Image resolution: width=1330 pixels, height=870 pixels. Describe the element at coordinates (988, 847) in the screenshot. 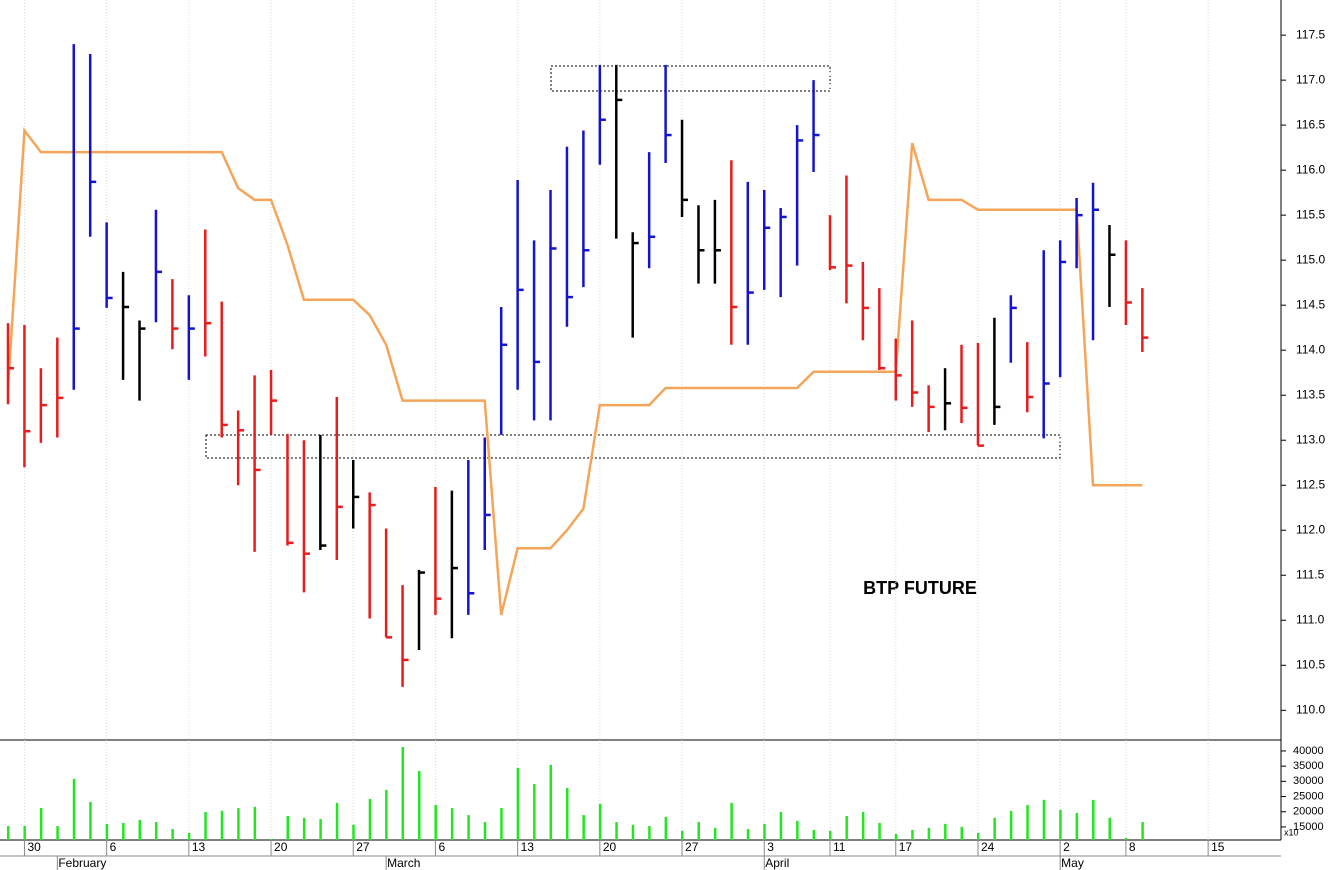

I see `x-tick-label: 24` at that location.